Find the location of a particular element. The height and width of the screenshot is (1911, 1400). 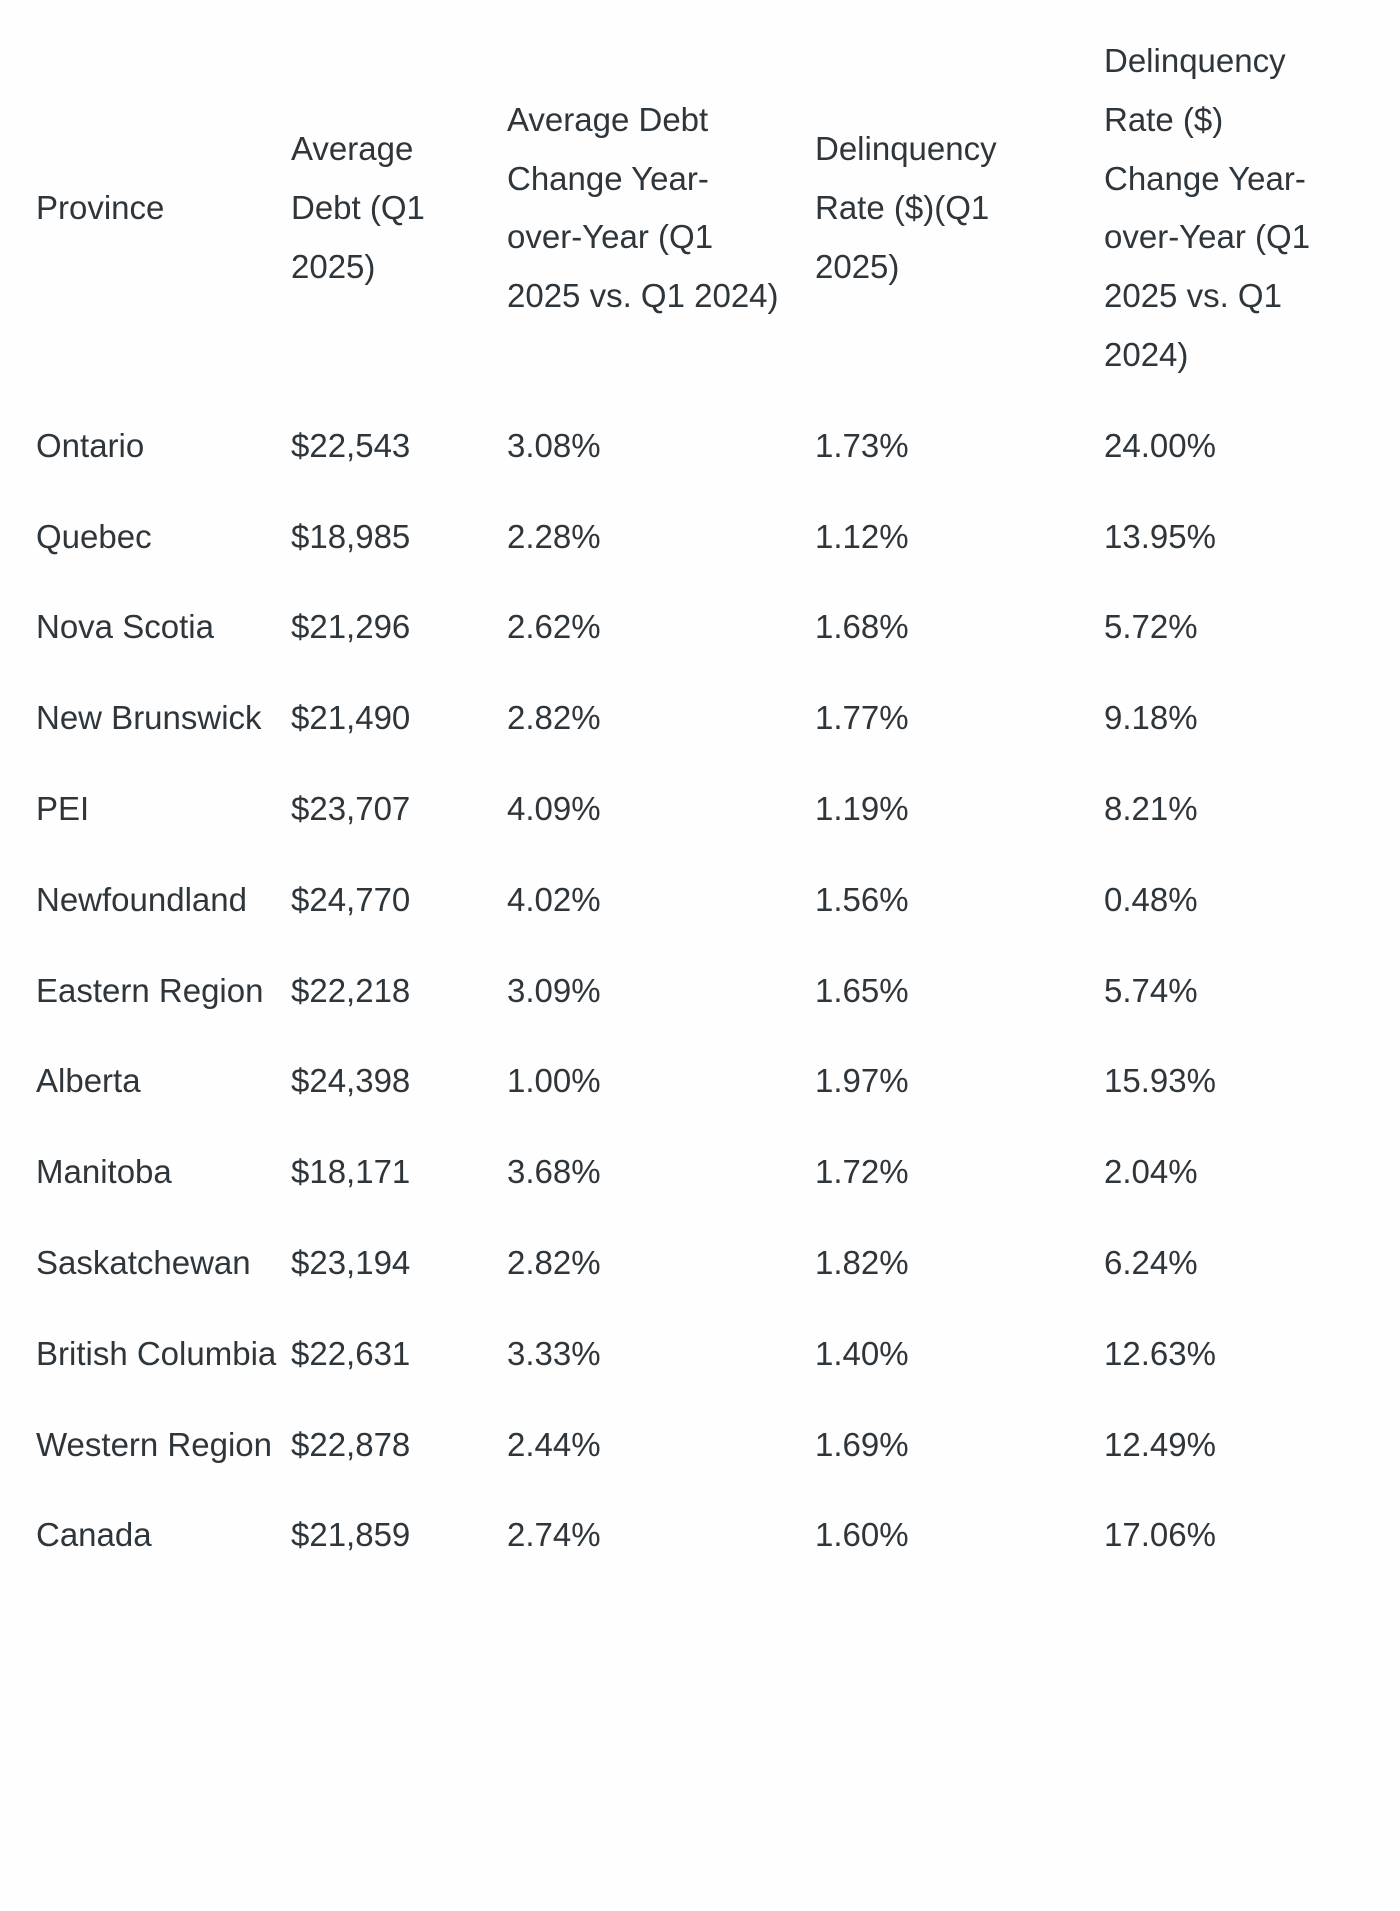

delinquency-rate-value: 1.69% is located at coordinates (862, 1444).